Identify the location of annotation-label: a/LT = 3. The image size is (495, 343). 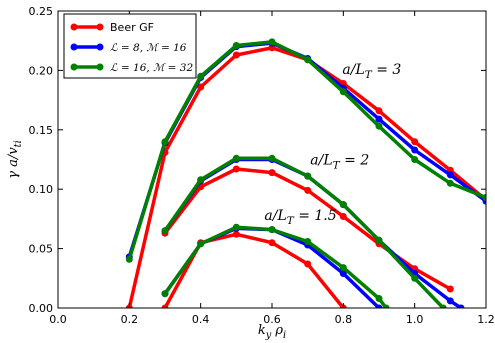
(371, 71).